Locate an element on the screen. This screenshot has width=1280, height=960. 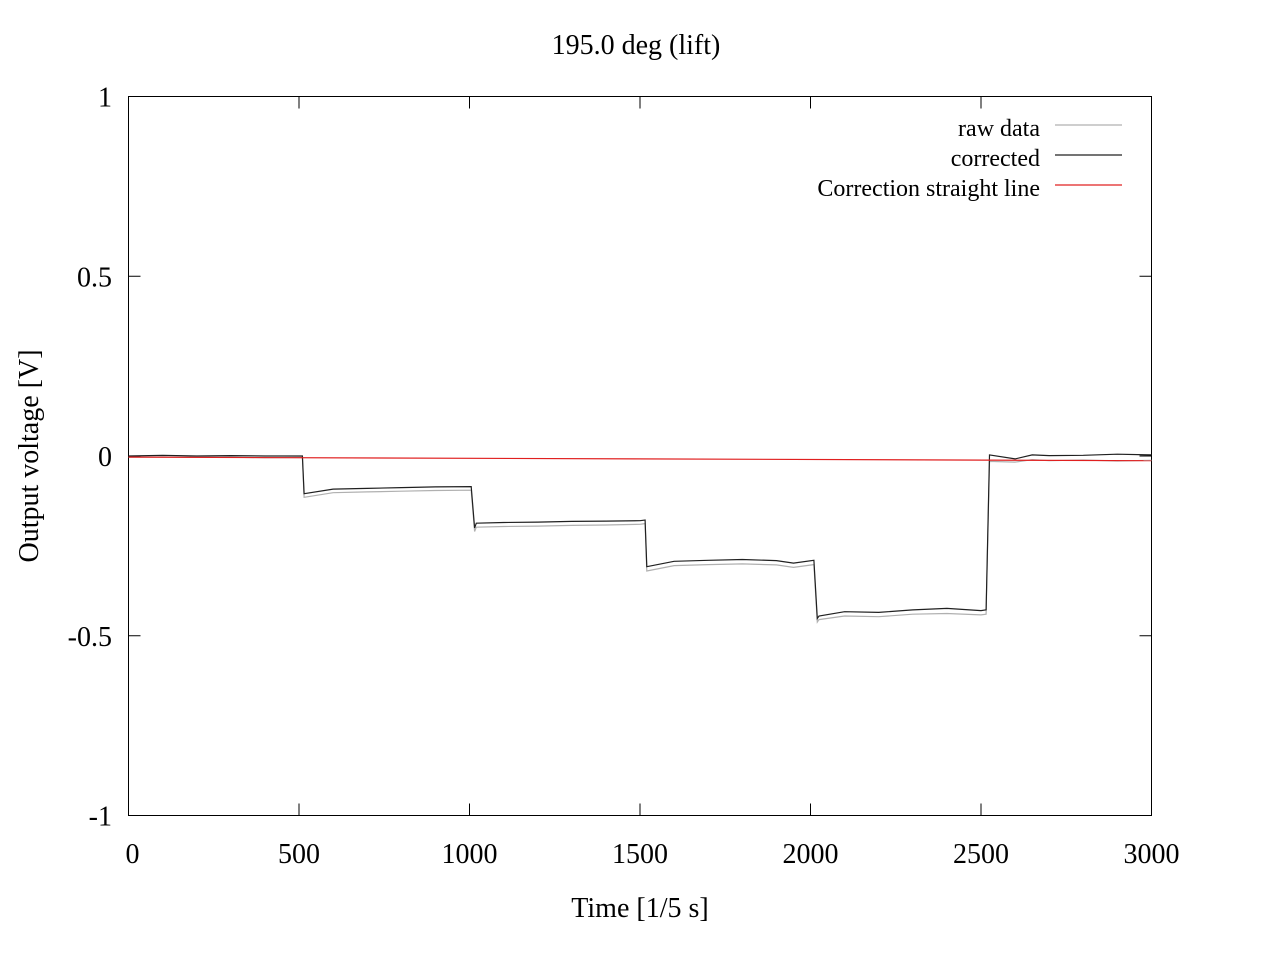
x-tick-label: 0 is located at coordinates (133, 854).